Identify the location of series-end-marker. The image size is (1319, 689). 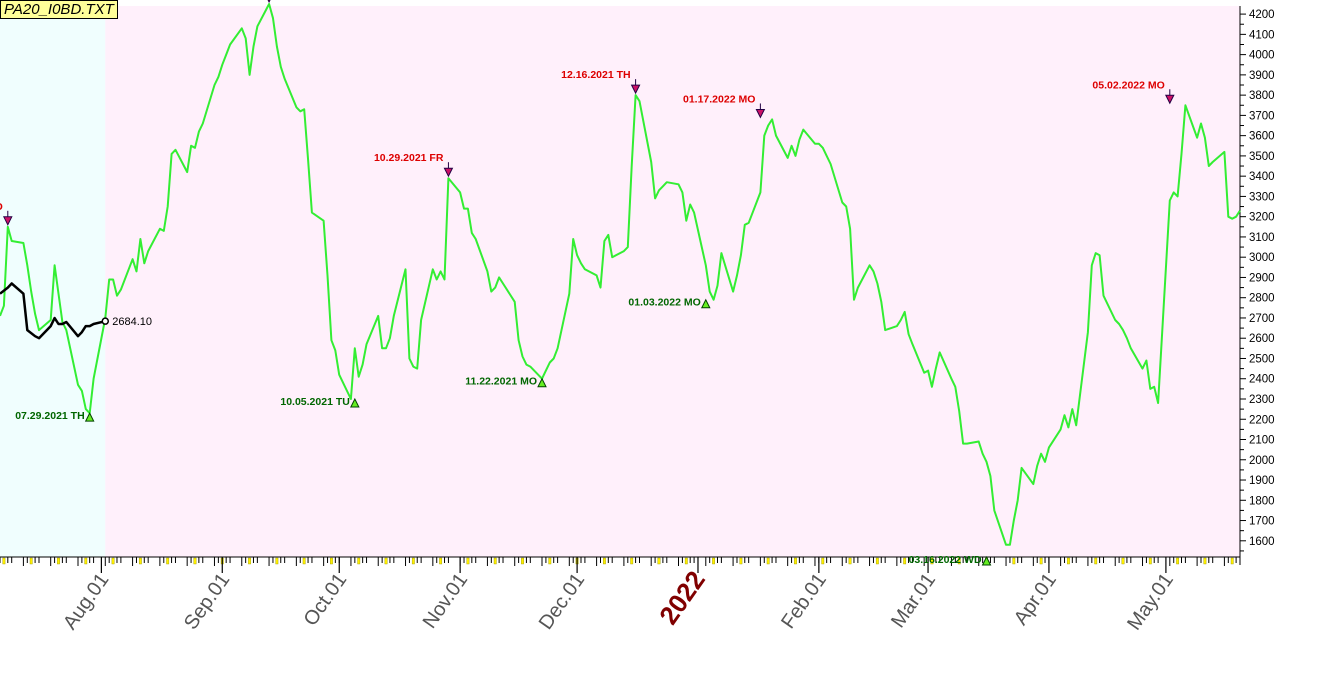
(105, 321).